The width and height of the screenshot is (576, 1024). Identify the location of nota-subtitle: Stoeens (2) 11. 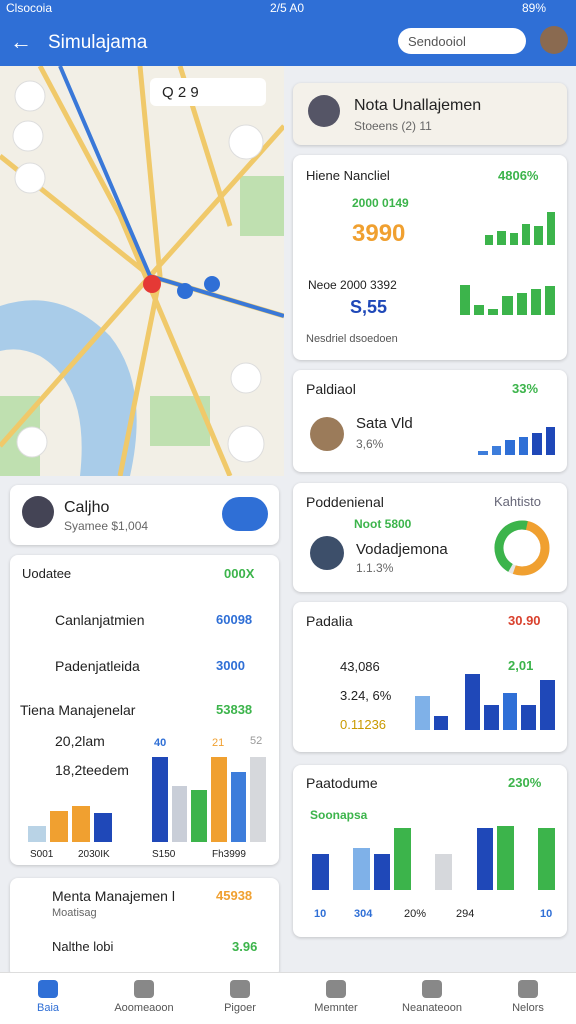
(393, 126).